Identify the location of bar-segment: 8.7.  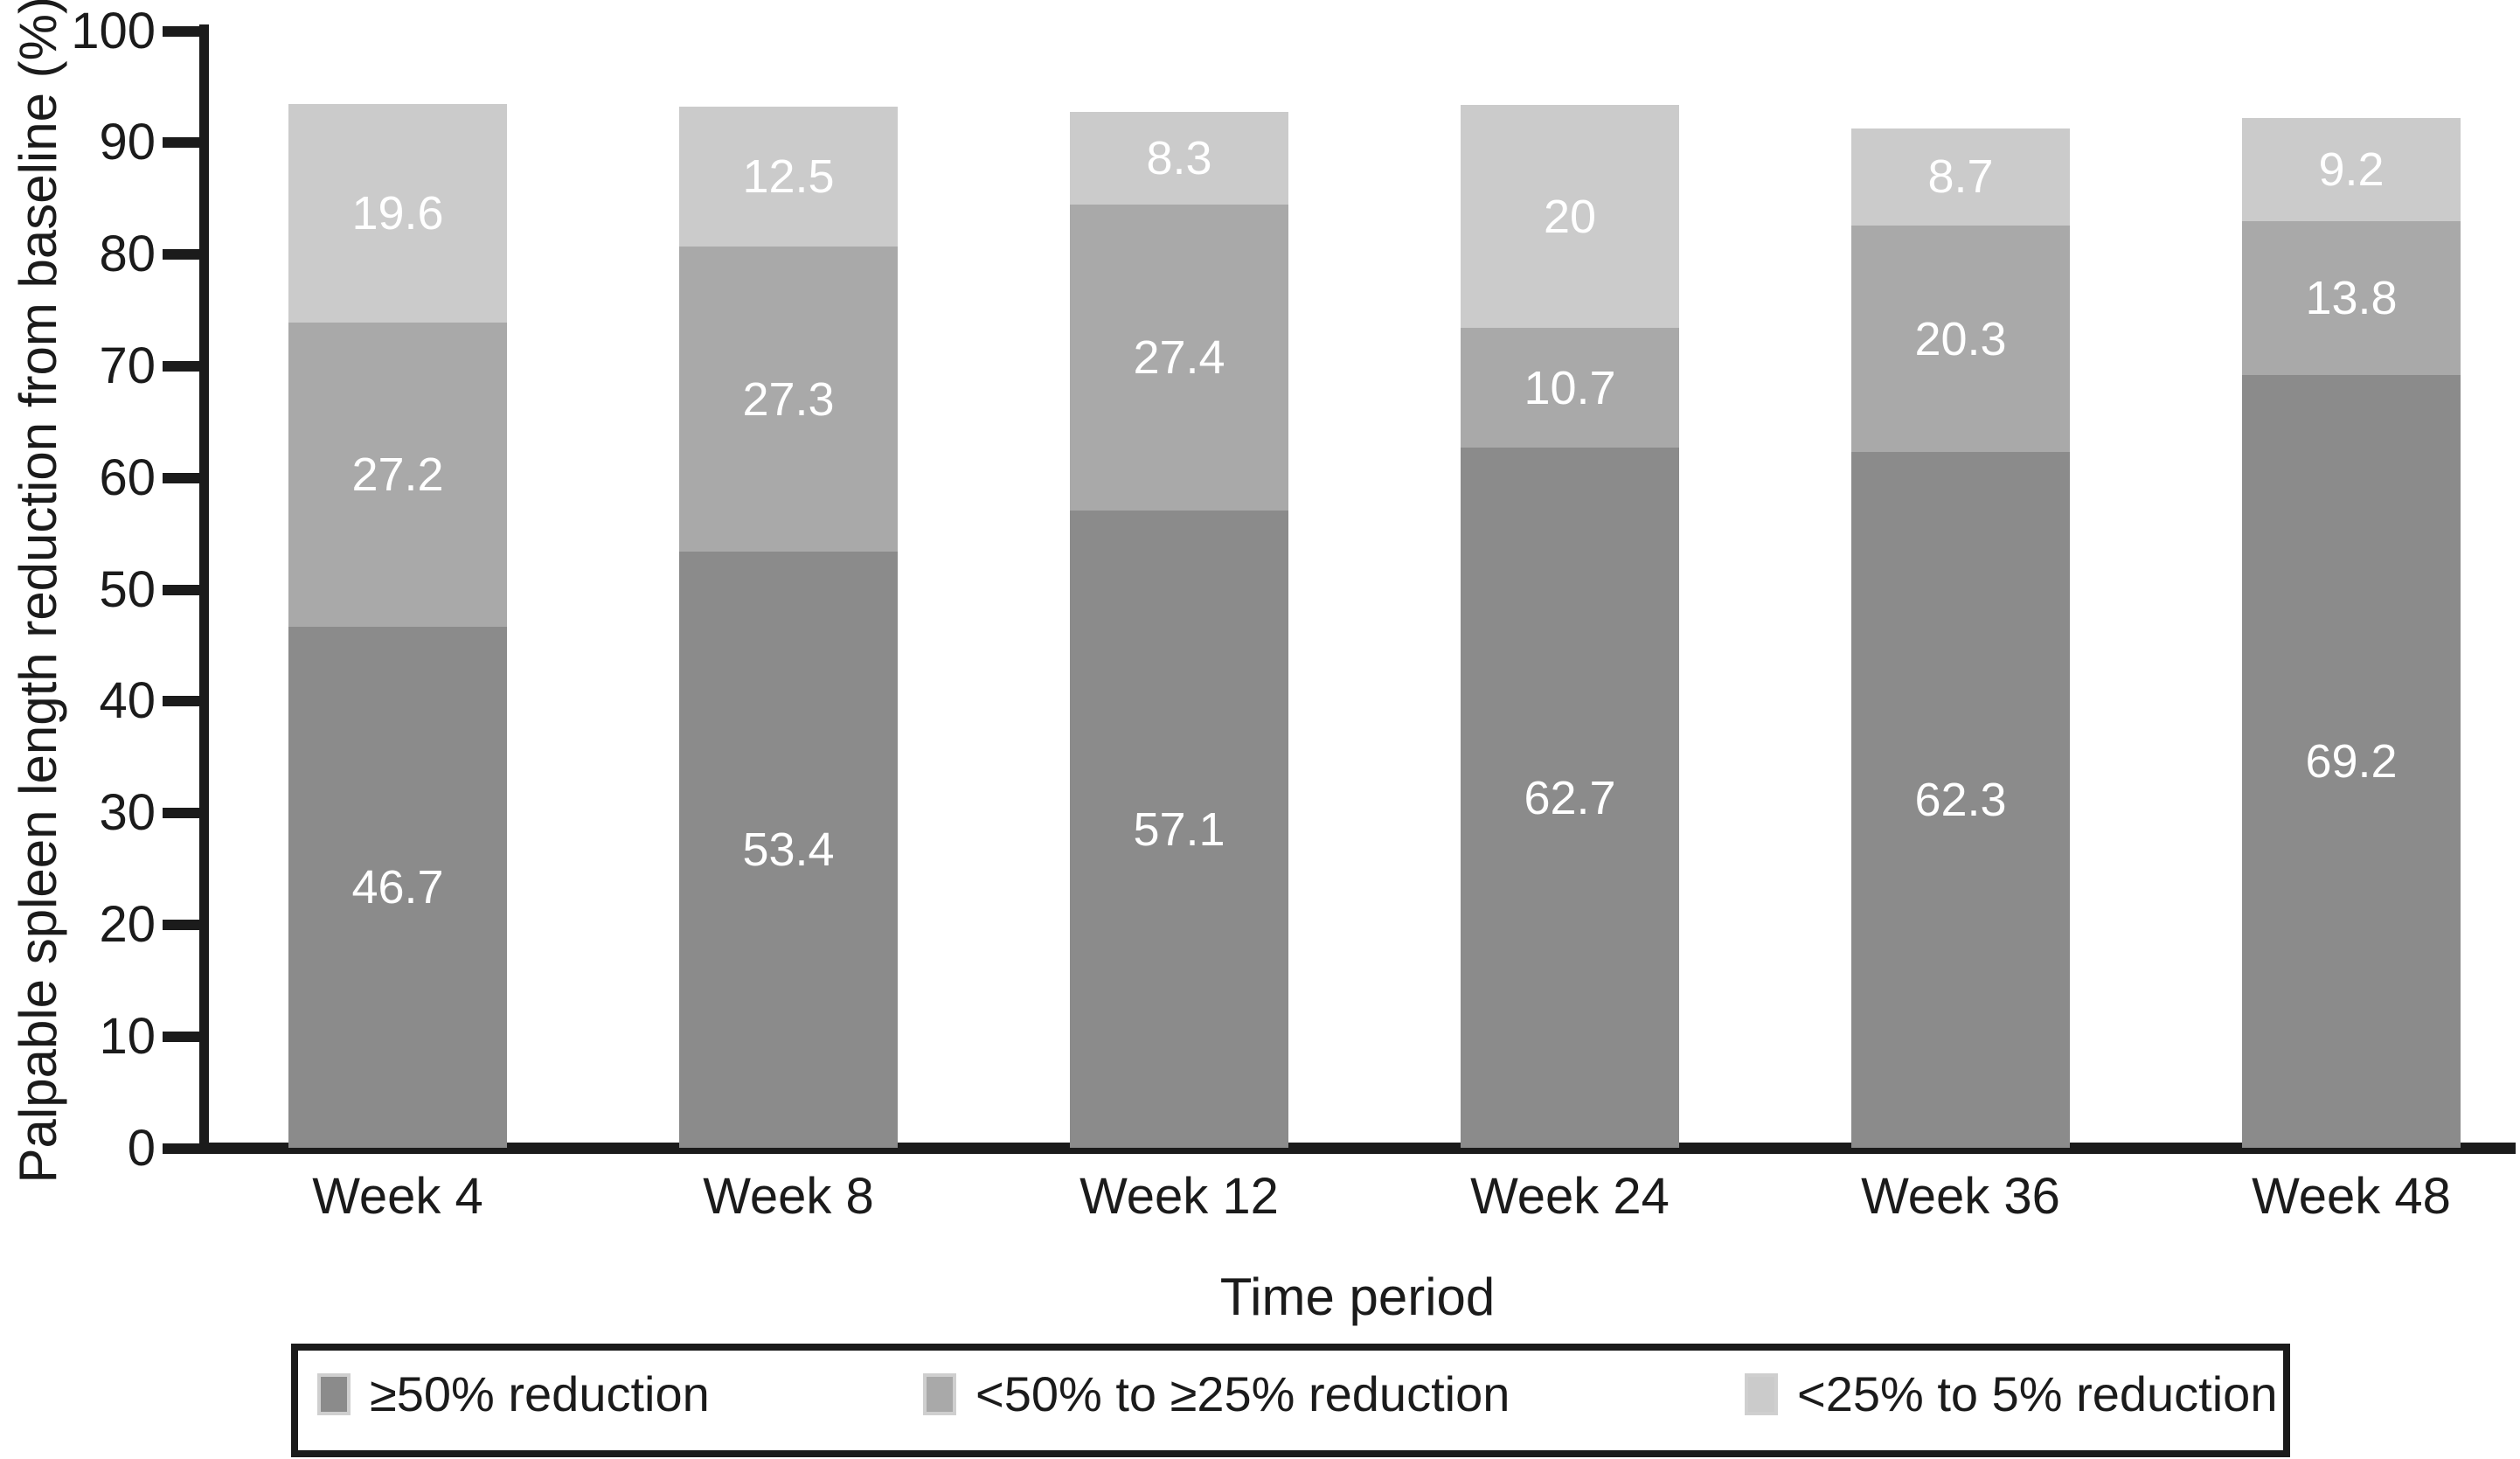
(1960, 177).